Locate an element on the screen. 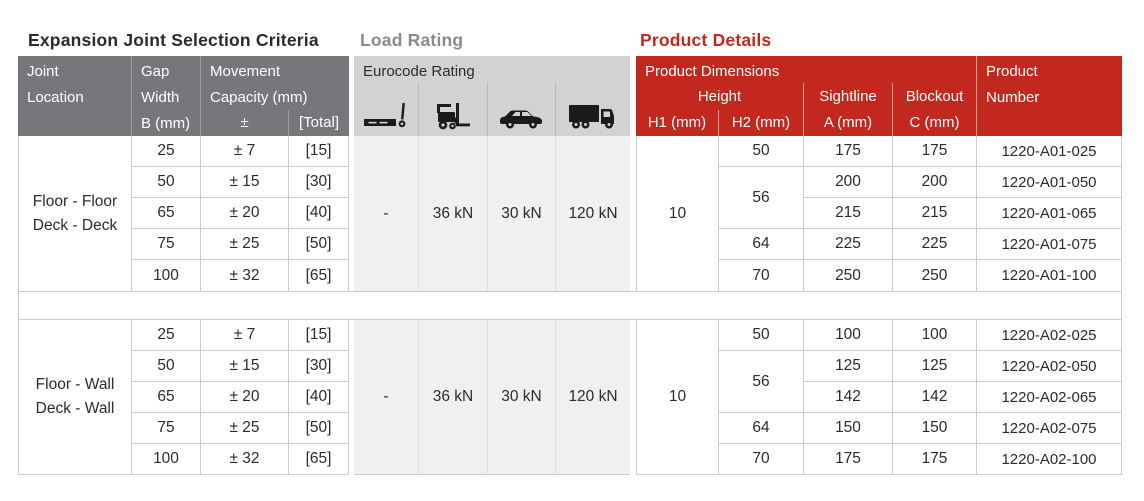 The width and height of the screenshot is (1144, 501). product-number-cell: 1220-A02-075 is located at coordinates (1049, 428).